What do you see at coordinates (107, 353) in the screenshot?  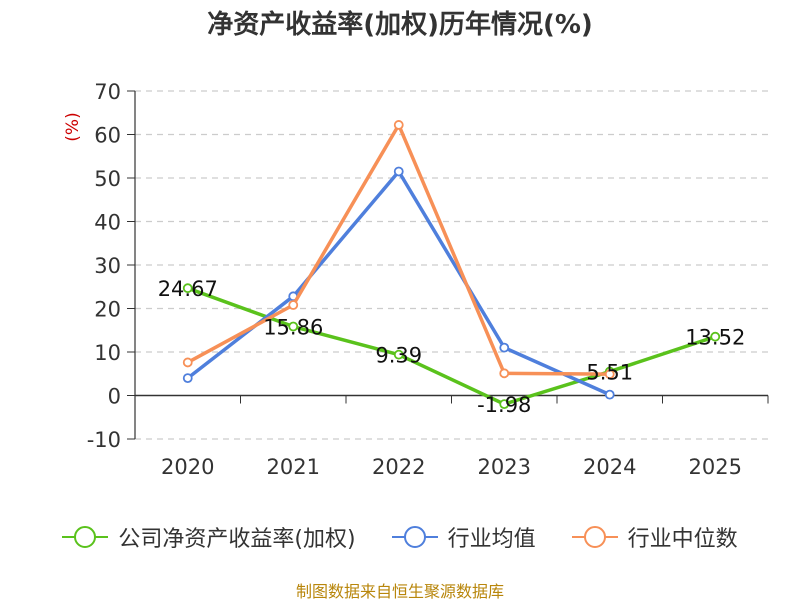 I see `y-tick-label: 10` at bounding box center [107, 353].